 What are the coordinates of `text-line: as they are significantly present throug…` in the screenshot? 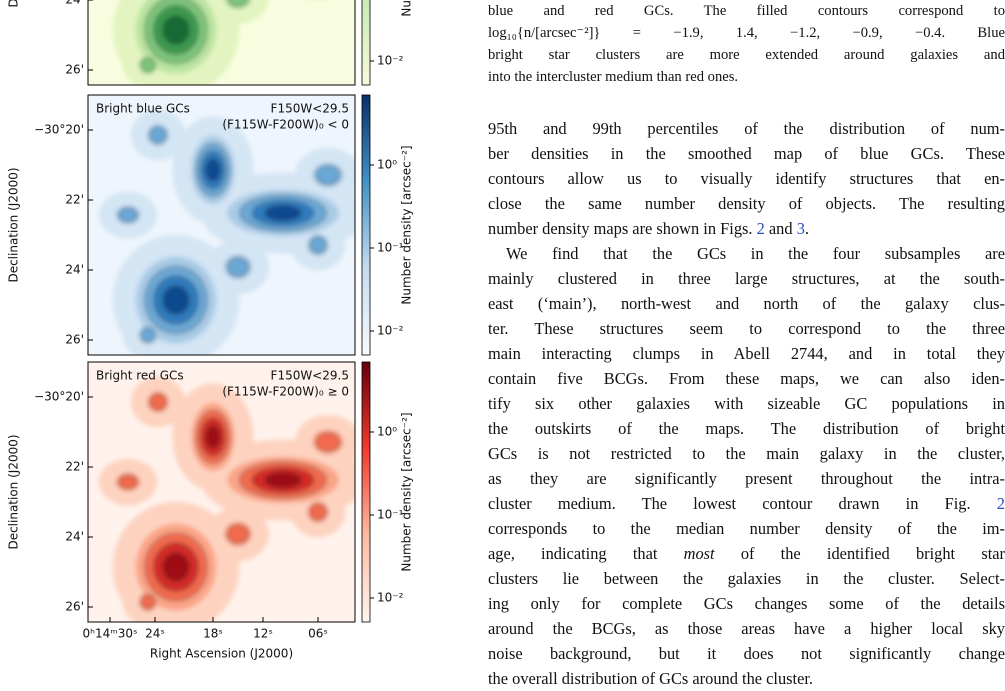 It's located at (746, 478).